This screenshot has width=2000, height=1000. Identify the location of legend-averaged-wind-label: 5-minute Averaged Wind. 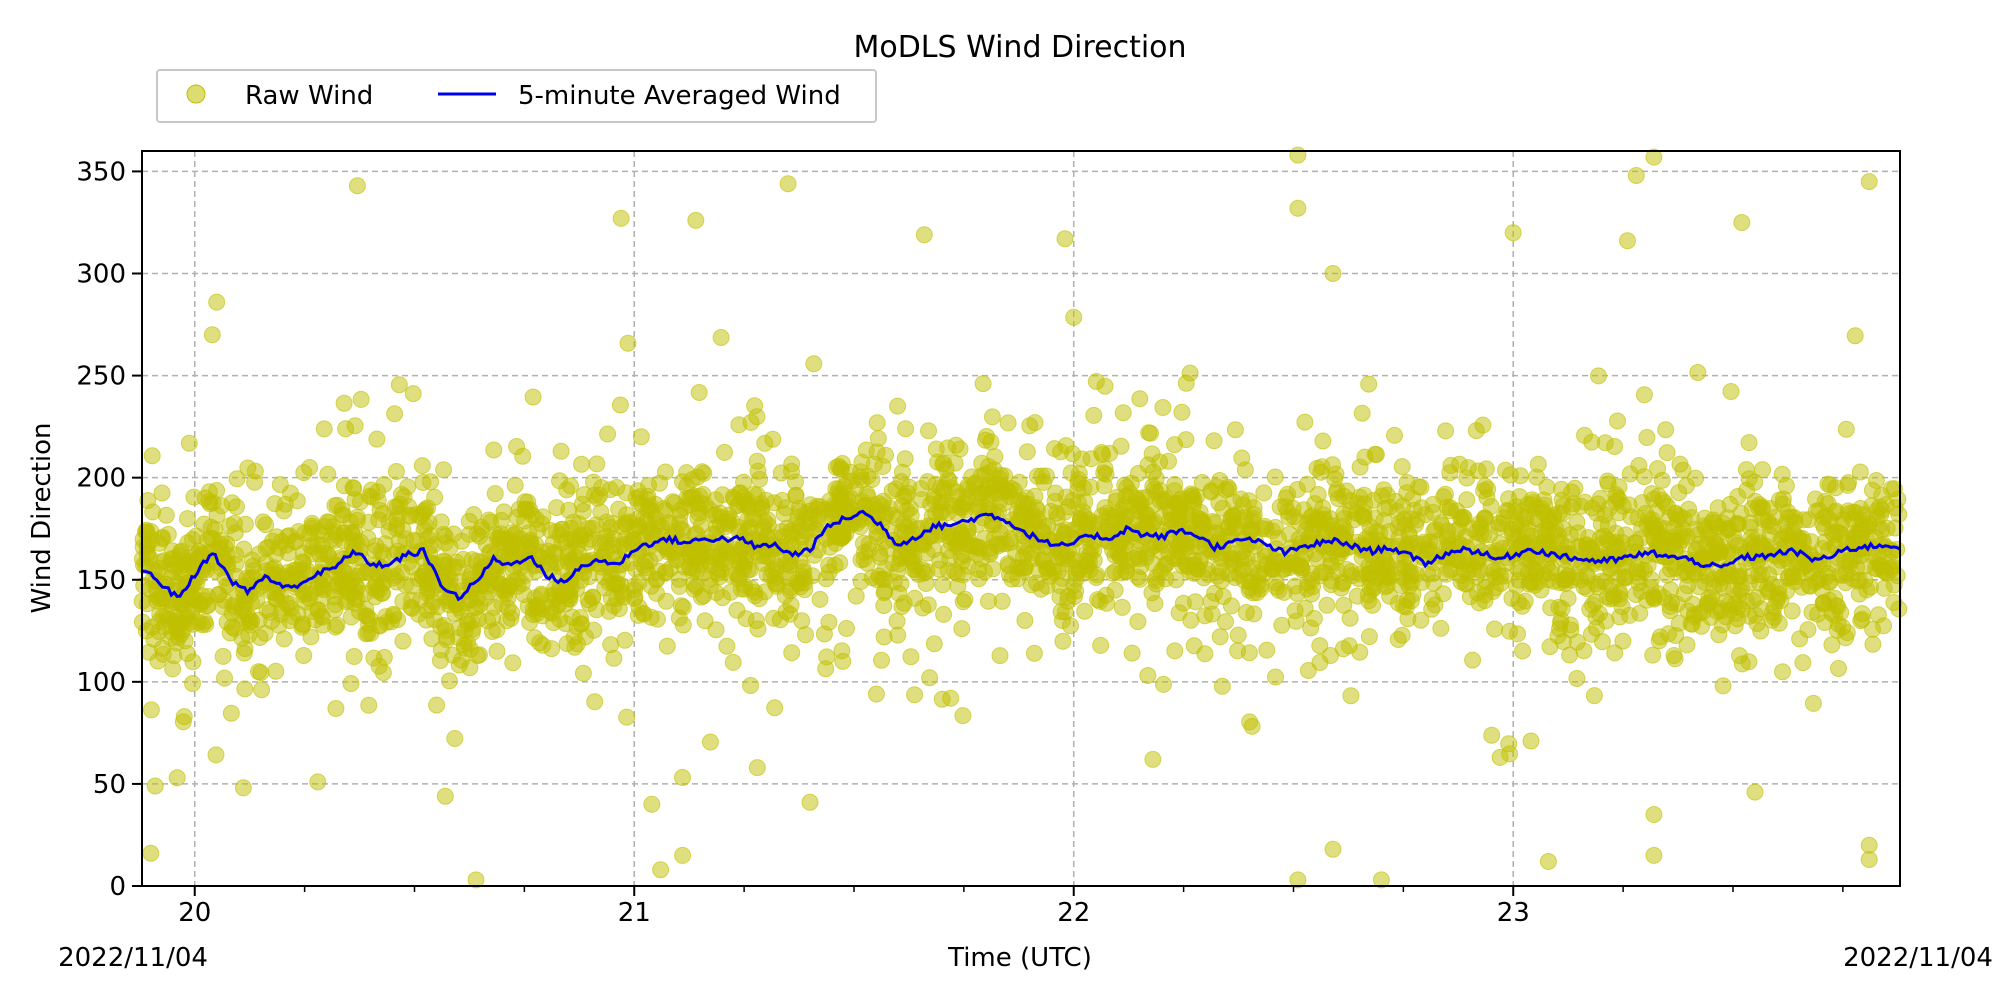
(679, 96).